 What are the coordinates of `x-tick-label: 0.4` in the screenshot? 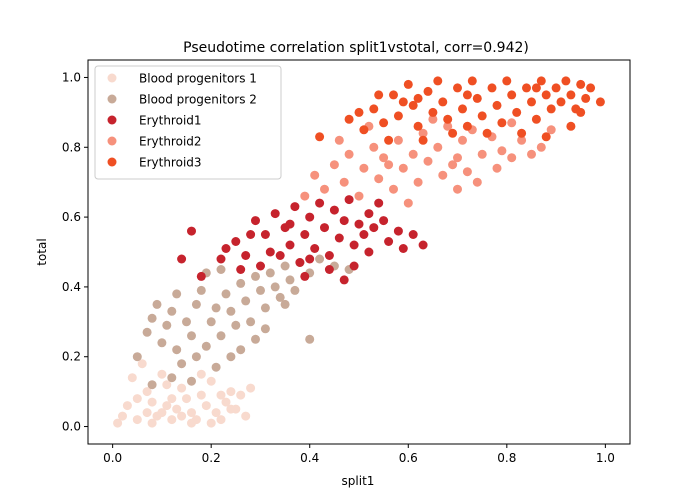 It's located at (309, 458).